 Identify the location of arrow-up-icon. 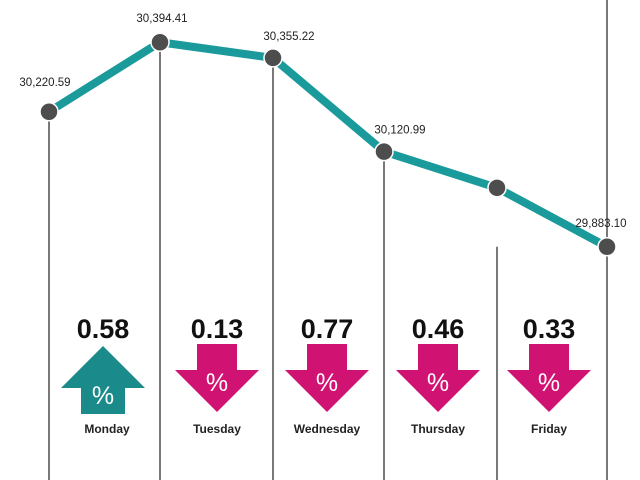
(103, 380).